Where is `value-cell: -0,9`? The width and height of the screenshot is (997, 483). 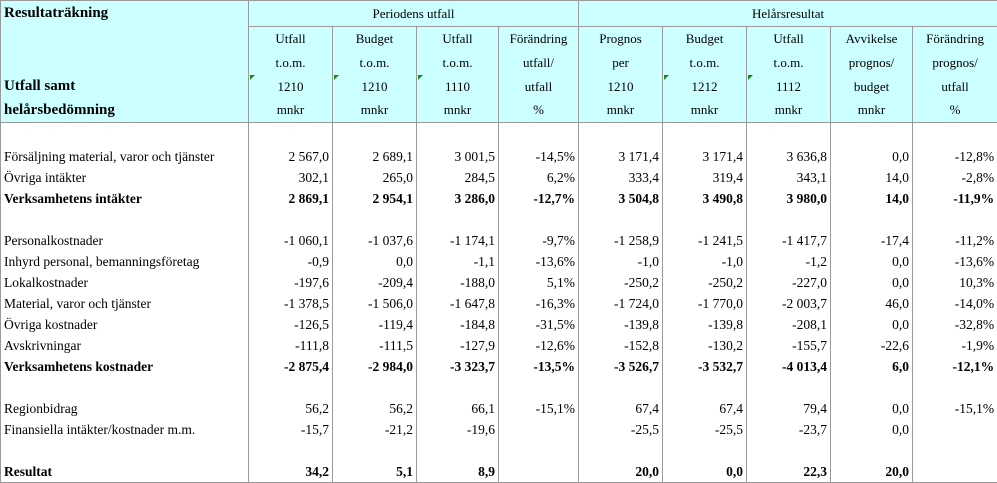 value-cell: -0,9 is located at coordinates (291, 262).